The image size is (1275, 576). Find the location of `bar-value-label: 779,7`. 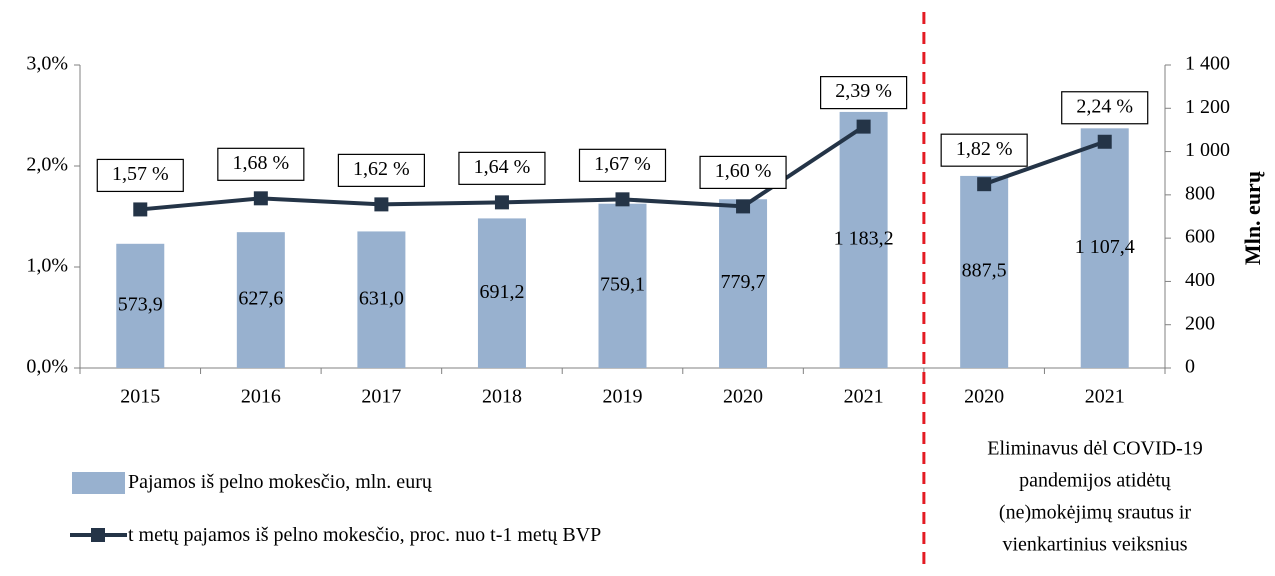

bar-value-label: 779,7 is located at coordinates (743, 282).